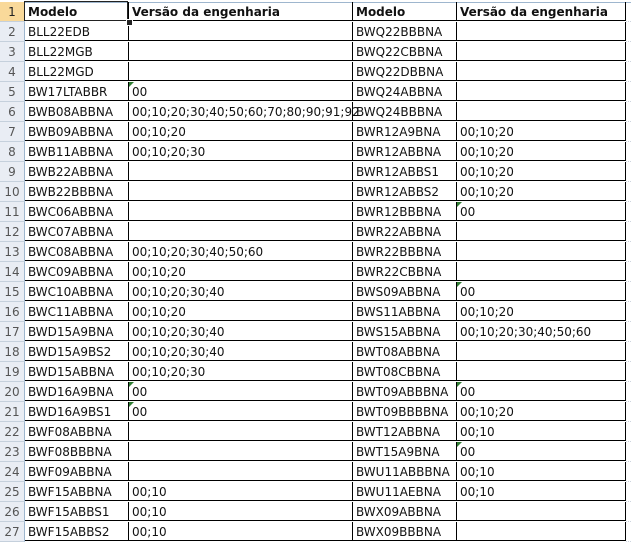  Describe the element at coordinates (77, 111) in the screenshot. I see `cell-modelo: BWB08ABBNA` at that location.